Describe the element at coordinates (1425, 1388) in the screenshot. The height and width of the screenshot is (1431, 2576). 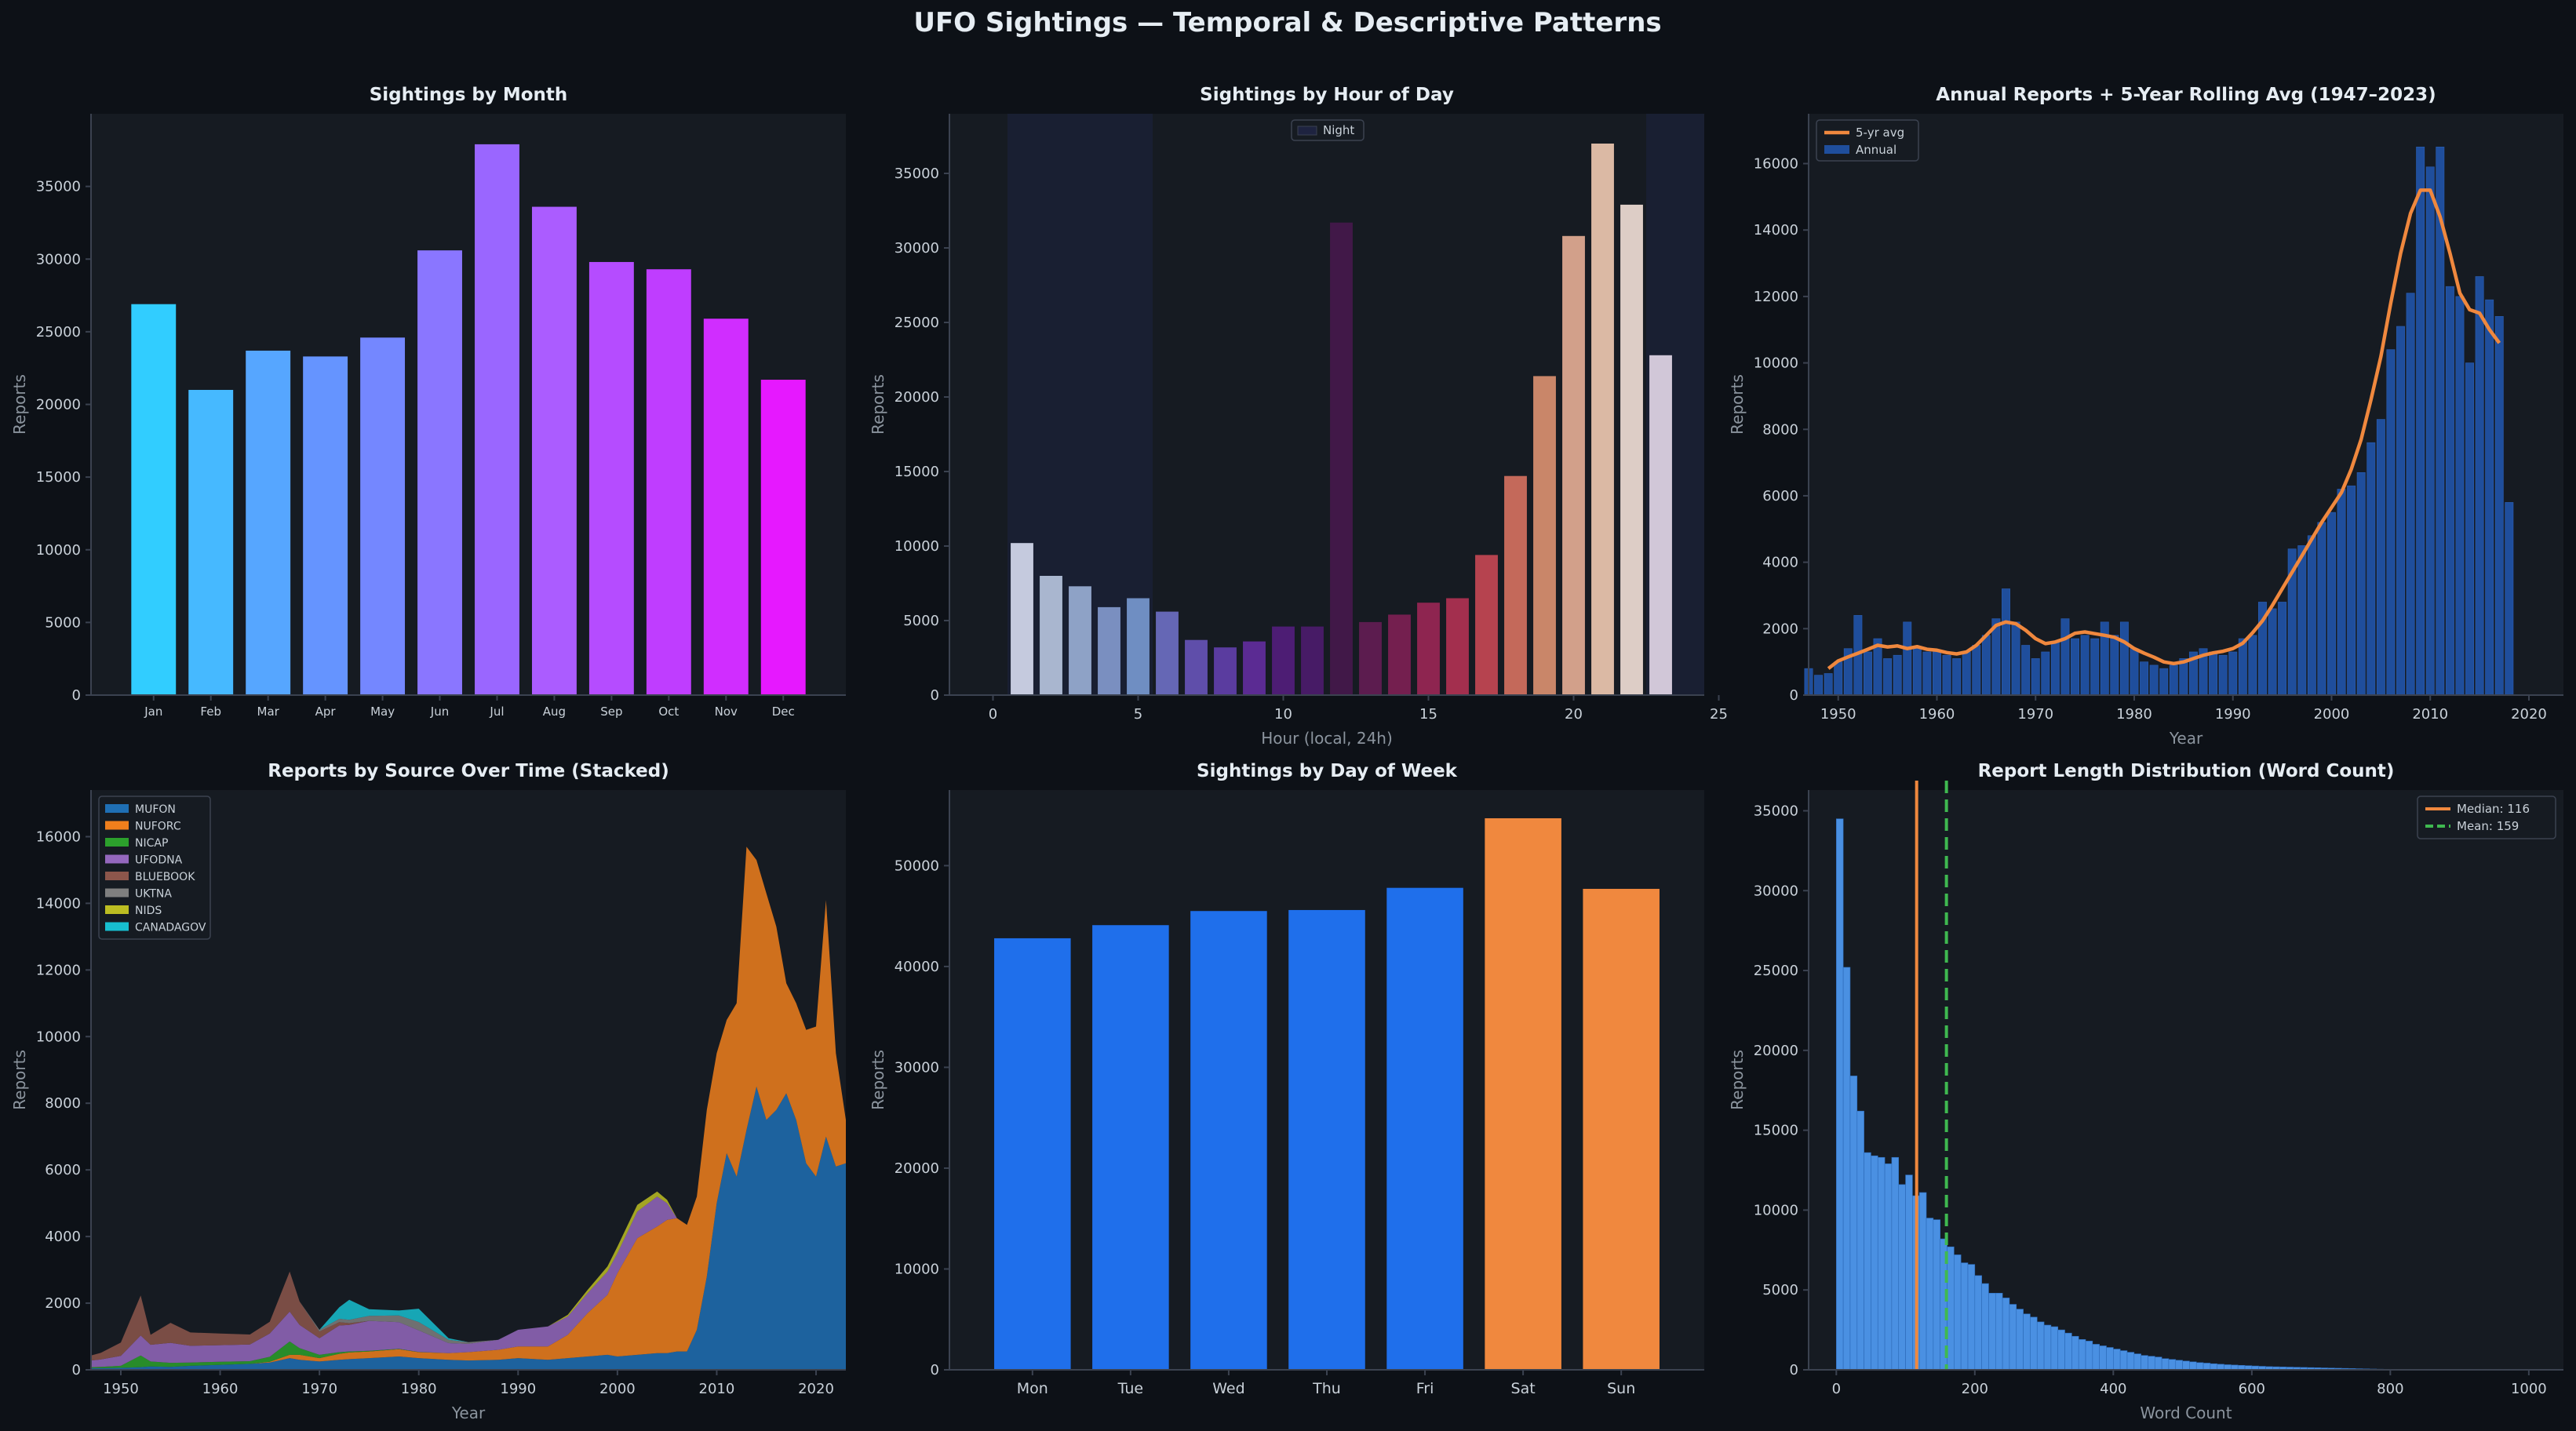
I see `dow-xtick-label: Fri` at that location.